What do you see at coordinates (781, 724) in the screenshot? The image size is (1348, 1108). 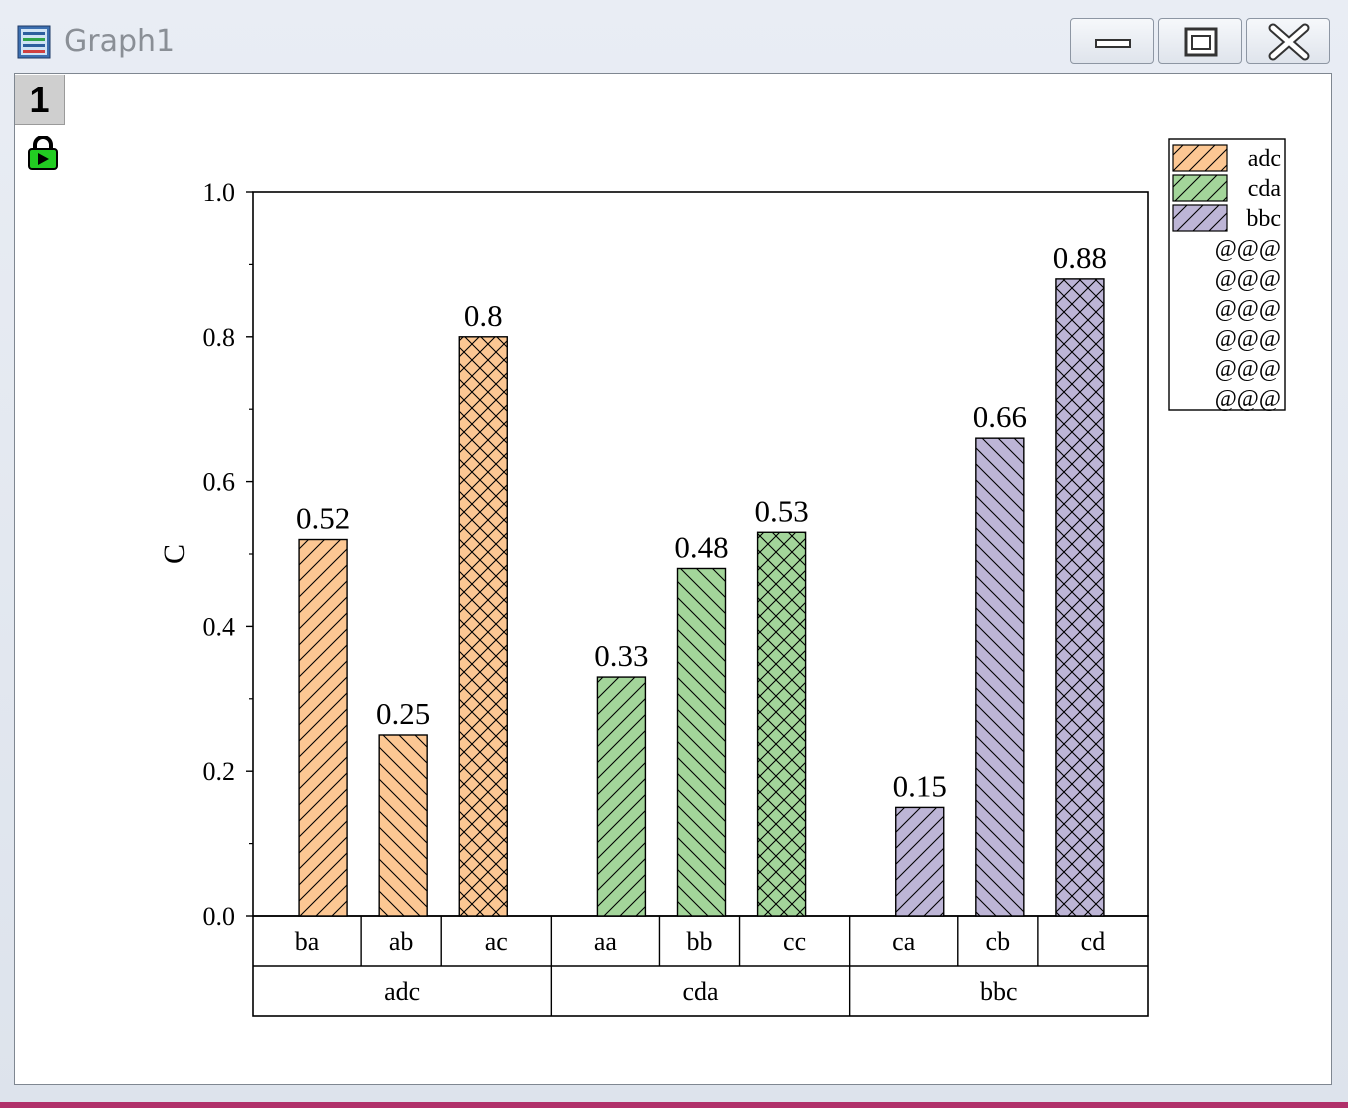 I see `bar-cc` at bounding box center [781, 724].